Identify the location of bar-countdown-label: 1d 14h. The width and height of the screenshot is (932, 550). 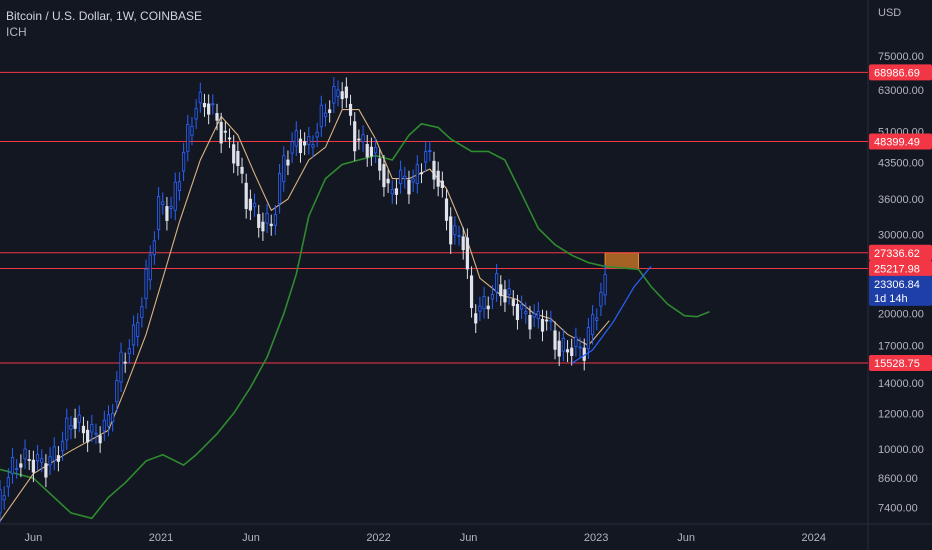
(891, 299).